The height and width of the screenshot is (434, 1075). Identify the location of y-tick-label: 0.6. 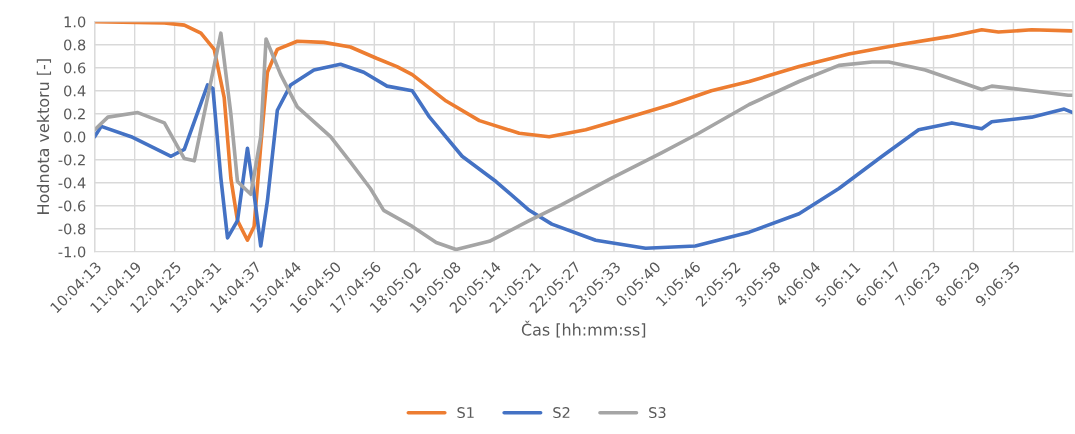
(75, 68).